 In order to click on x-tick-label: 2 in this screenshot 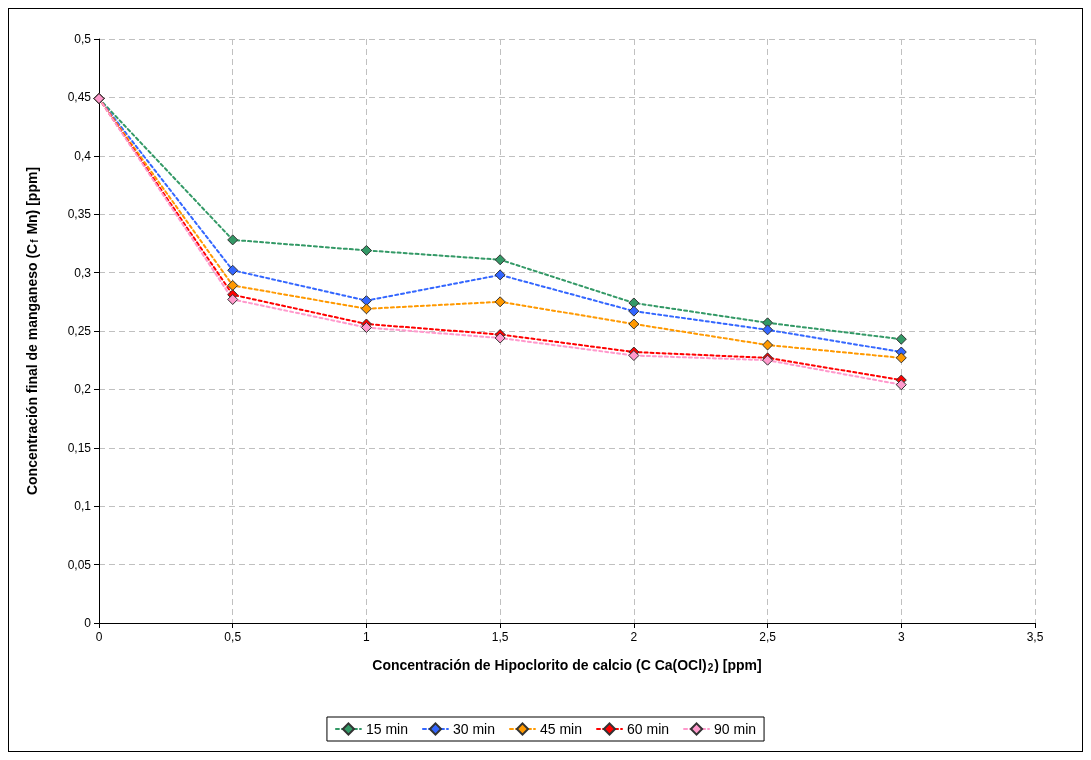, I will do `click(634, 637)`.